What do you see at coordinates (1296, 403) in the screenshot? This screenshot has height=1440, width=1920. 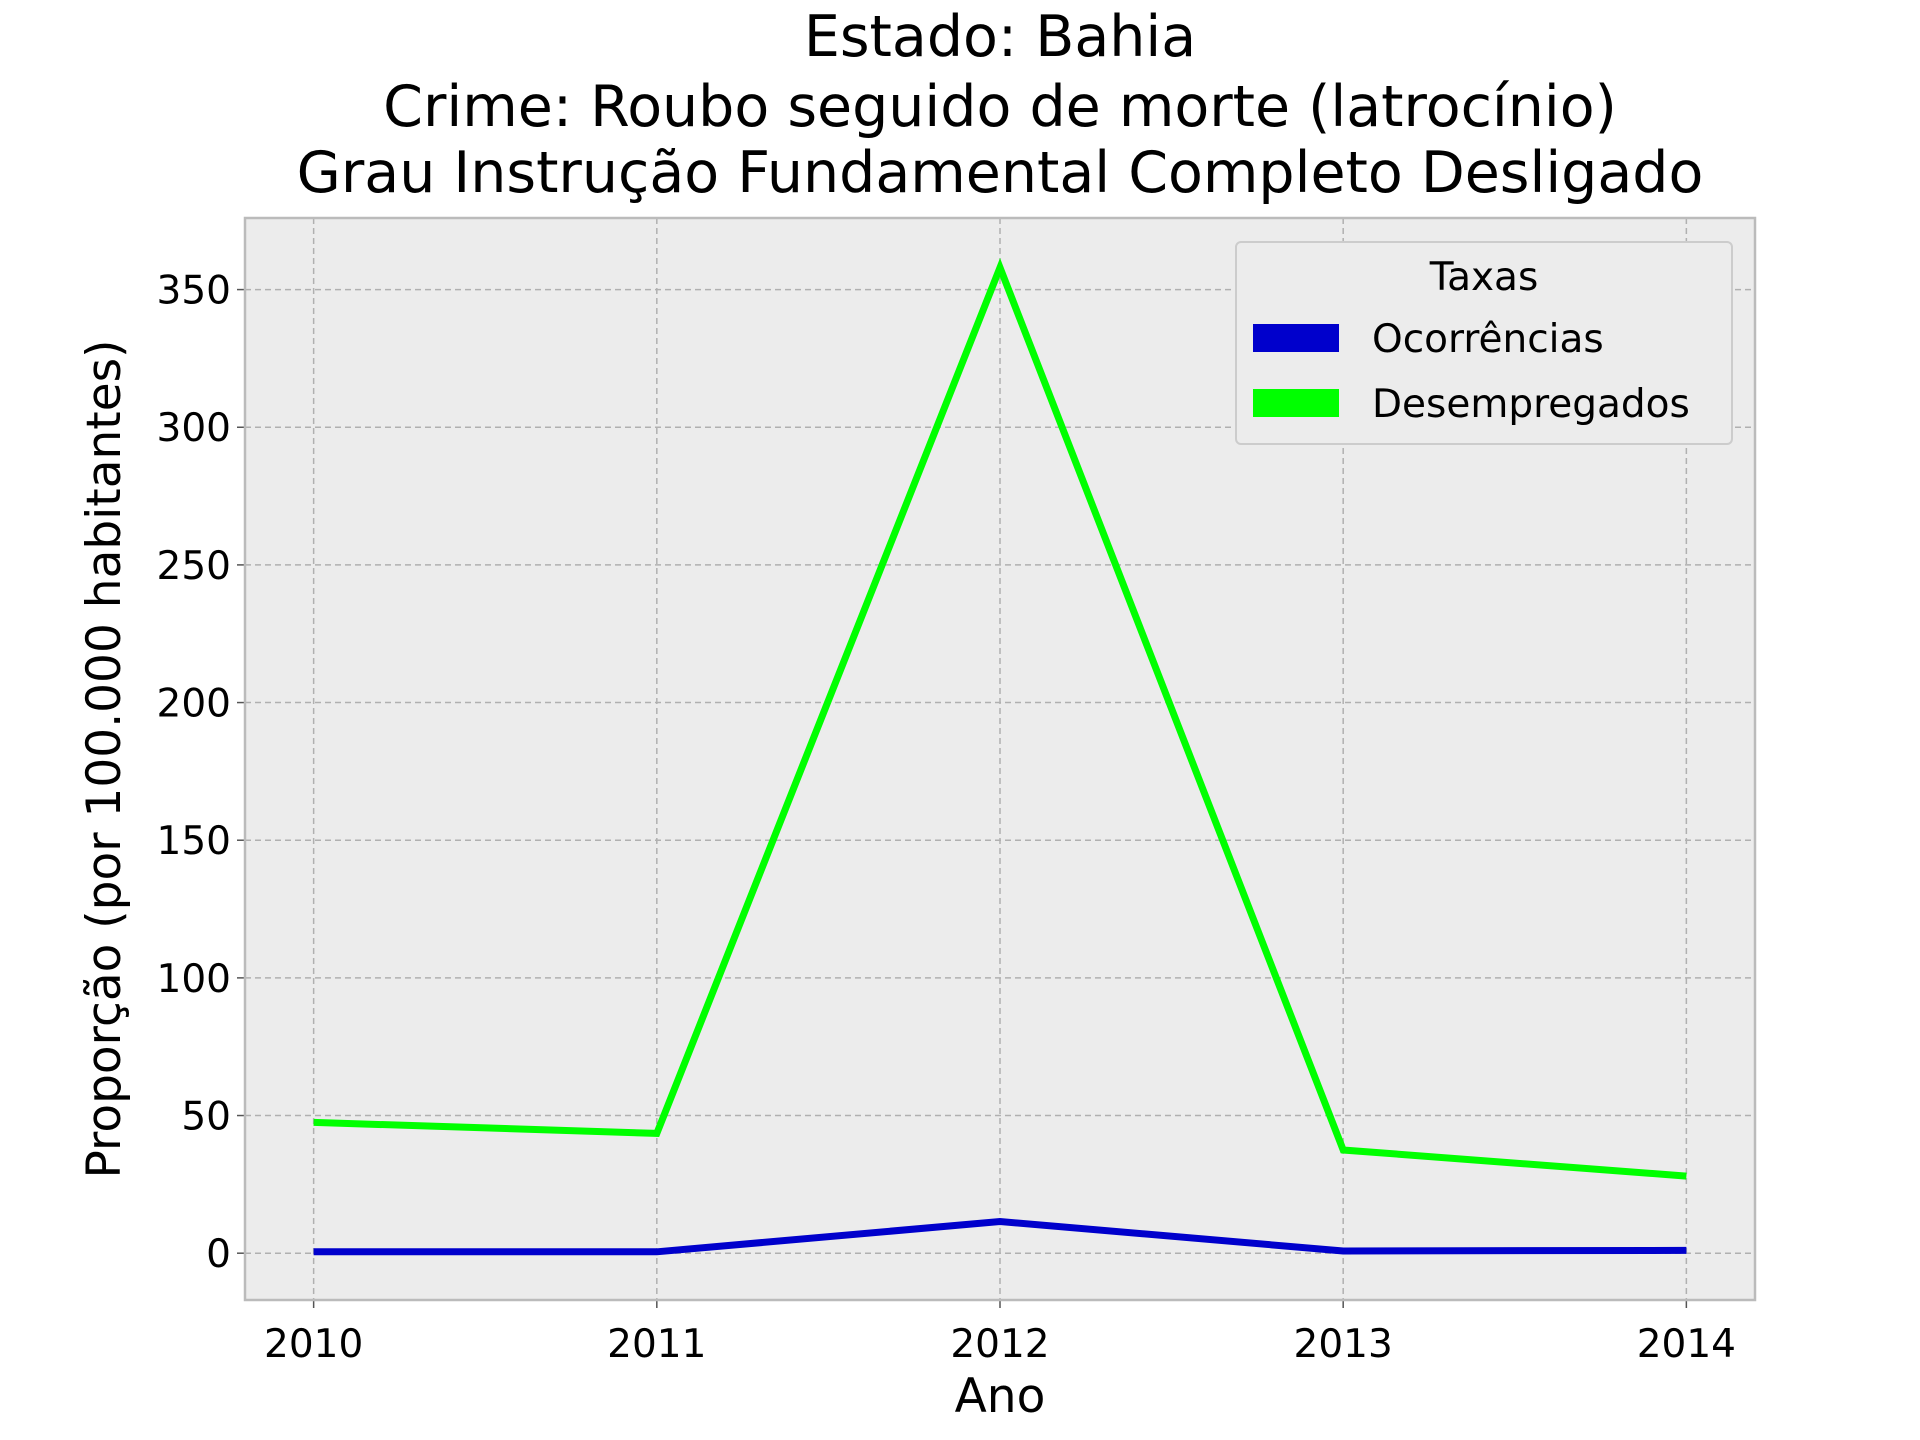 I see `legend-swatch-desempregados` at bounding box center [1296, 403].